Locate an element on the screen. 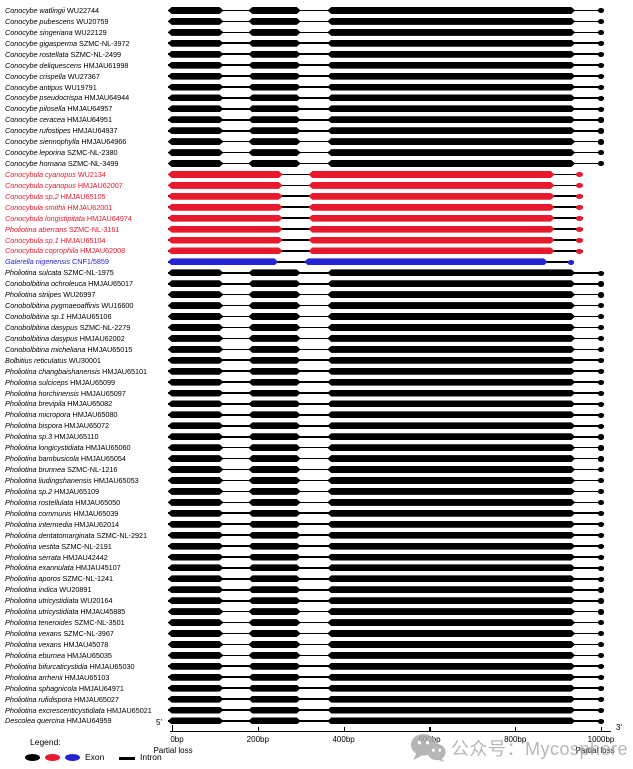 The width and height of the screenshot is (633, 769). strain-code: HMJAU62007 is located at coordinates (99, 185).